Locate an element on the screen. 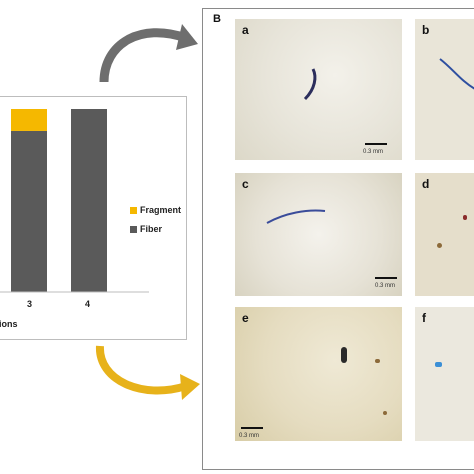 The width and height of the screenshot is (474, 474). scale-label-c: 0.3 mm is located at coordinates (385, 286).